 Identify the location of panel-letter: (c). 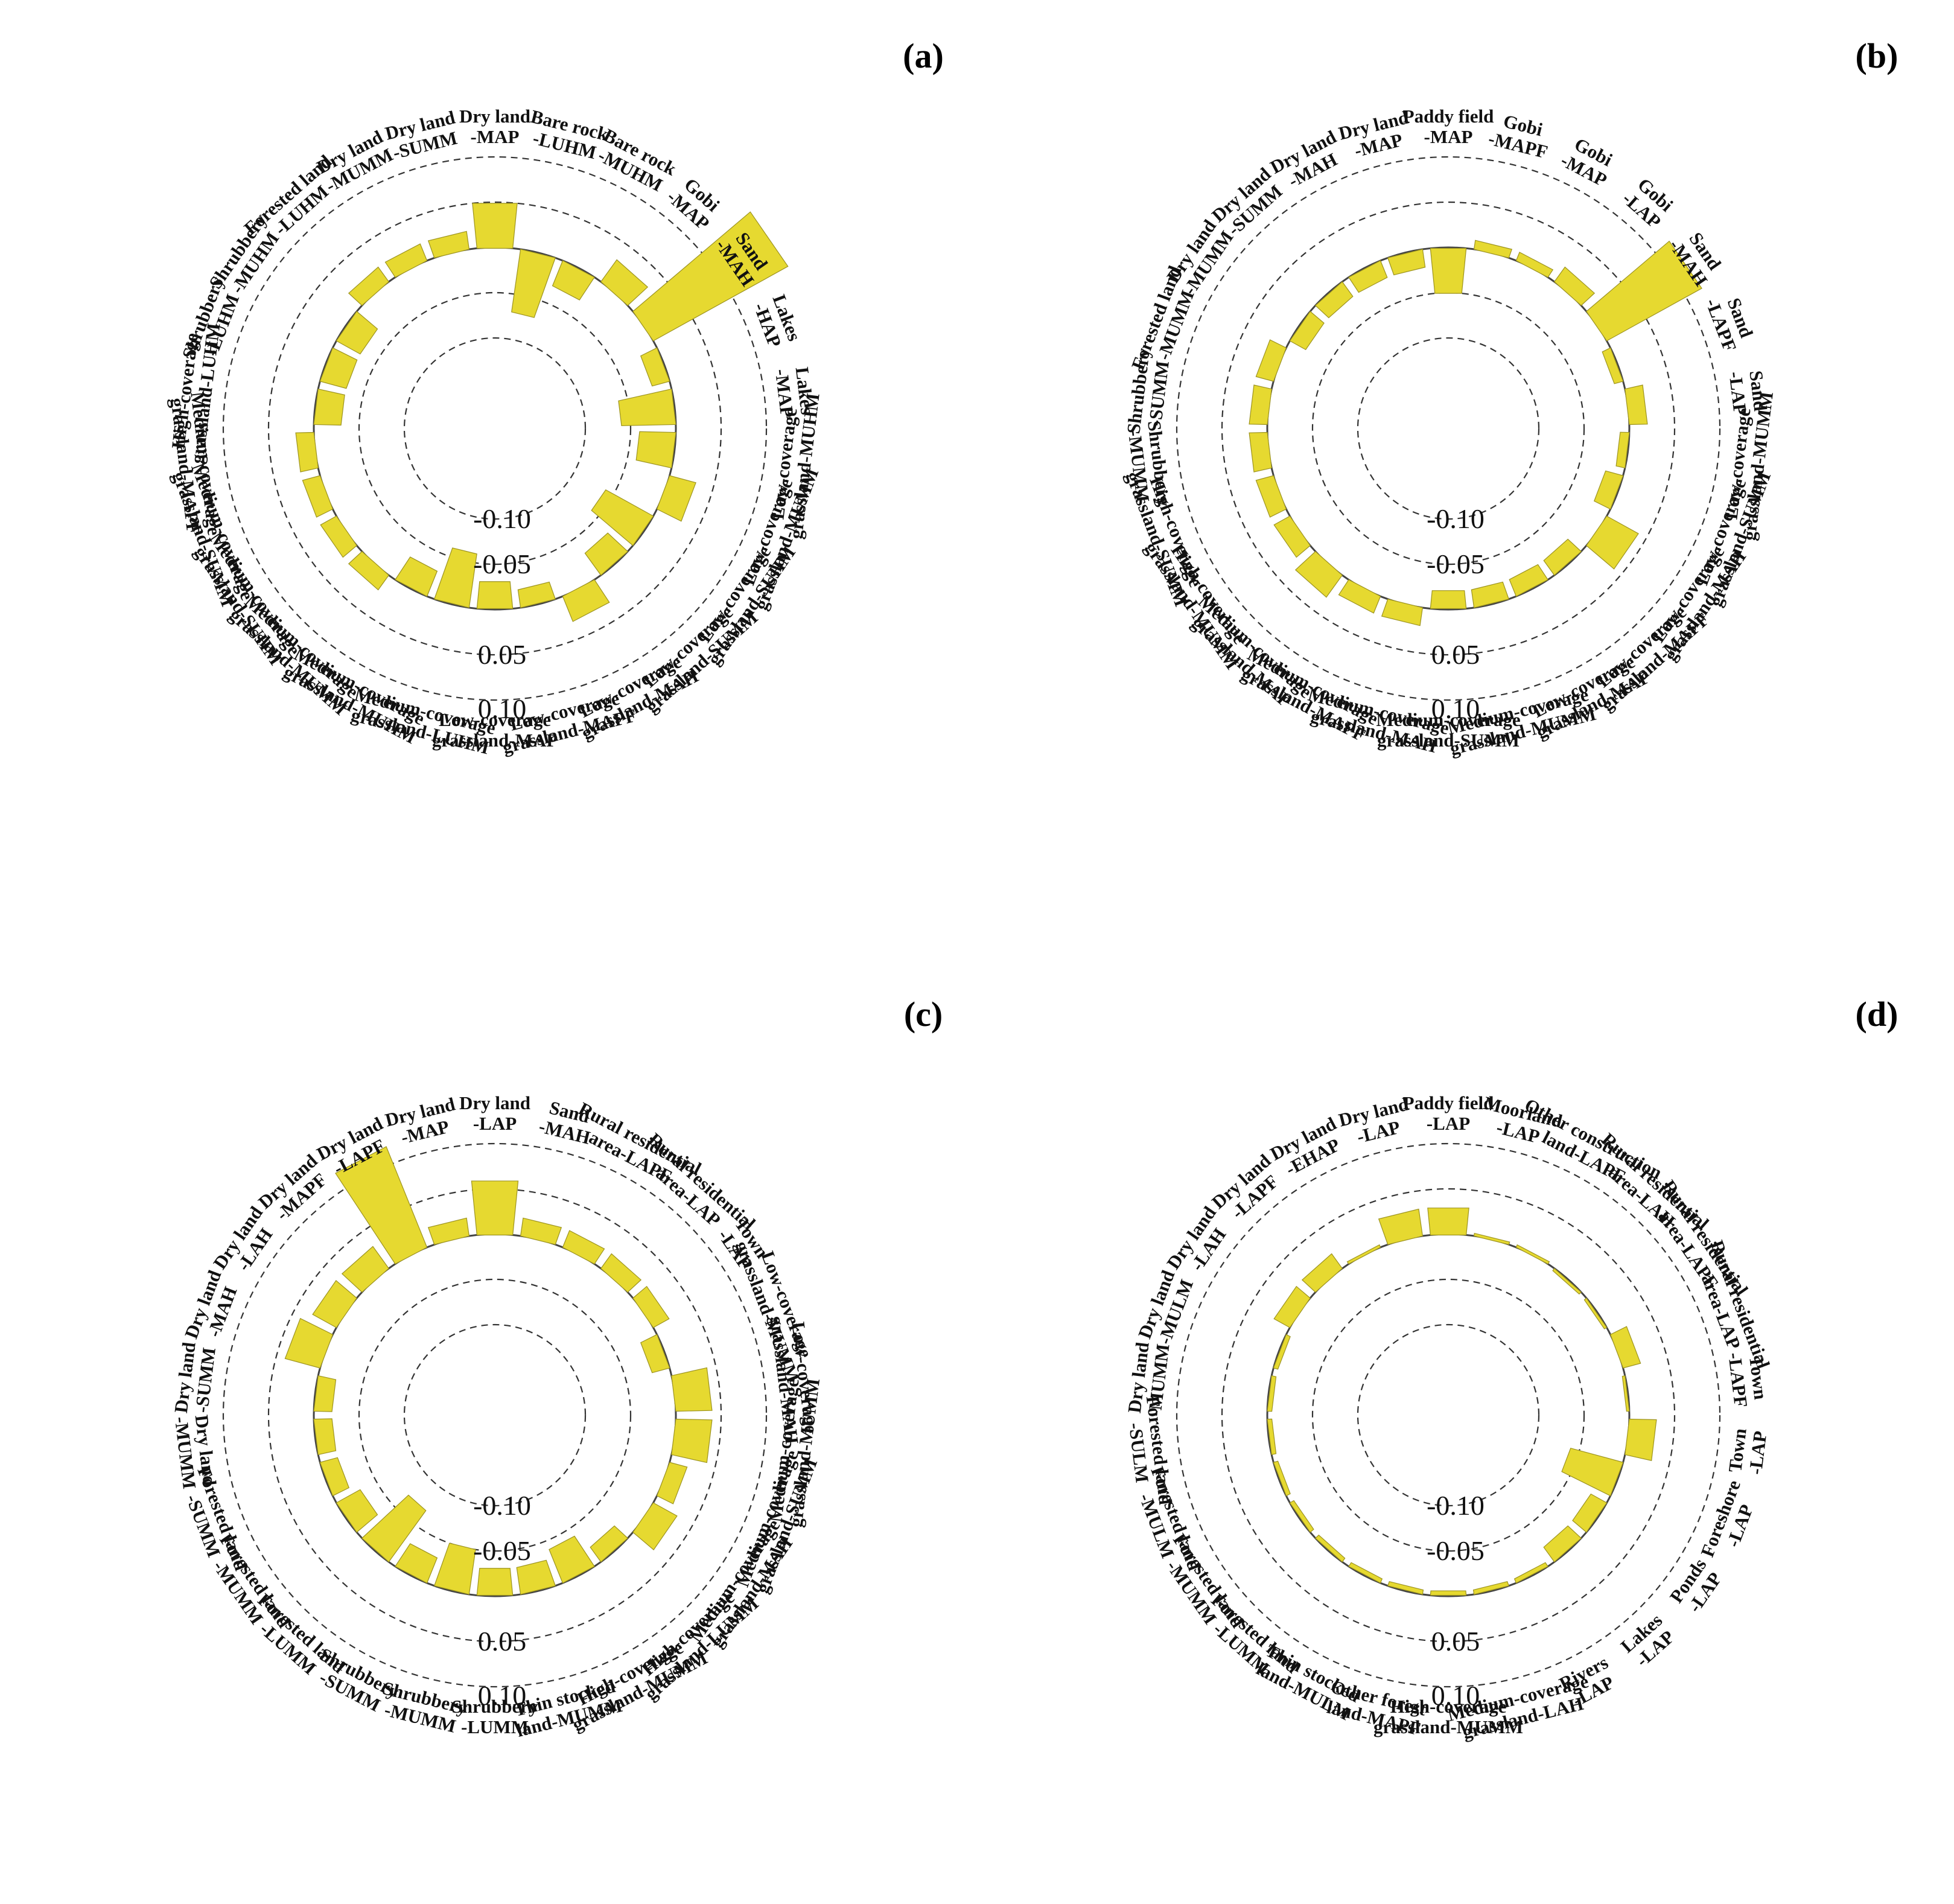
(924, 1014).